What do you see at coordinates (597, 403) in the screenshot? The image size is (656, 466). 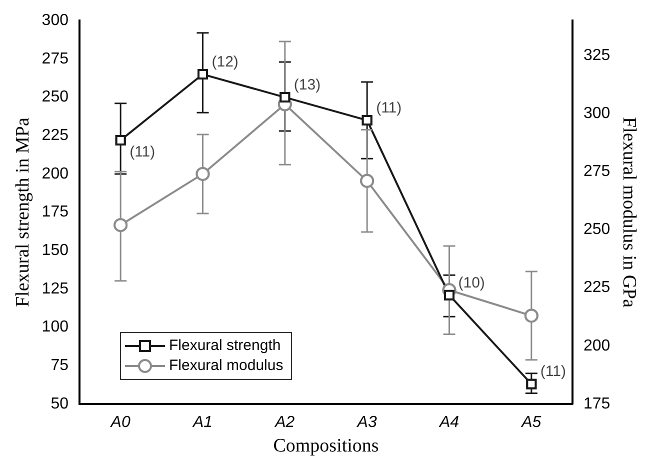 I see `y2-tick-label: 175` at bounding box center [597, 403].